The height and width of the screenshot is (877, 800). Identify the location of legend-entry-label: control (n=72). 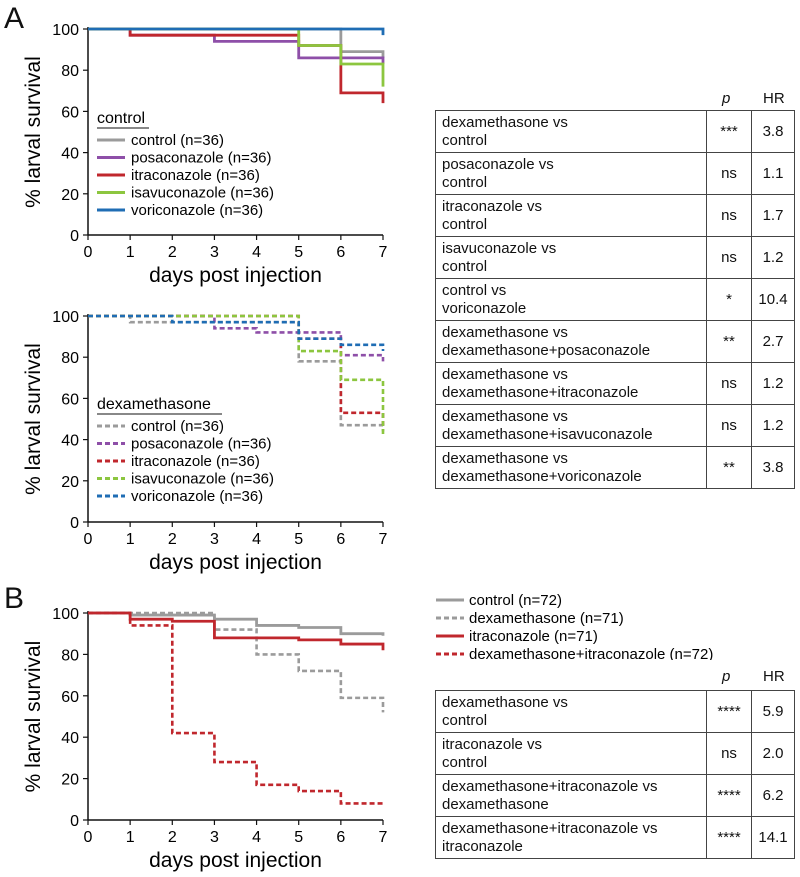
(515, 600).